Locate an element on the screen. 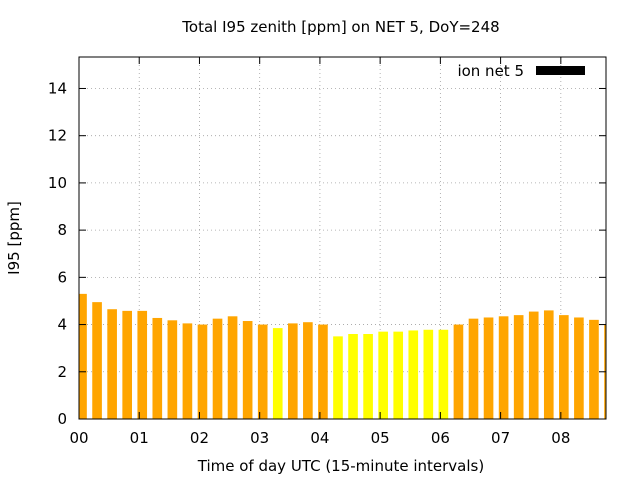 The height and width of the screenshot is (480, 640). x-tick-label: 00 is located at coordinates (78, 438).